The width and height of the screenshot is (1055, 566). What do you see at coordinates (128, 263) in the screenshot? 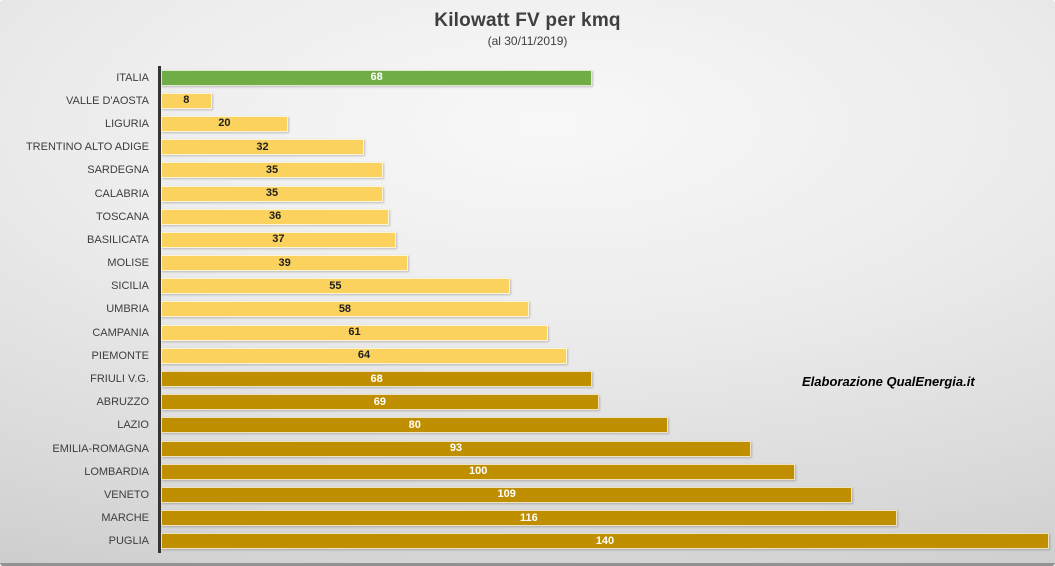
I see `category-label: MOLISE` at bounding box center [128, 263].